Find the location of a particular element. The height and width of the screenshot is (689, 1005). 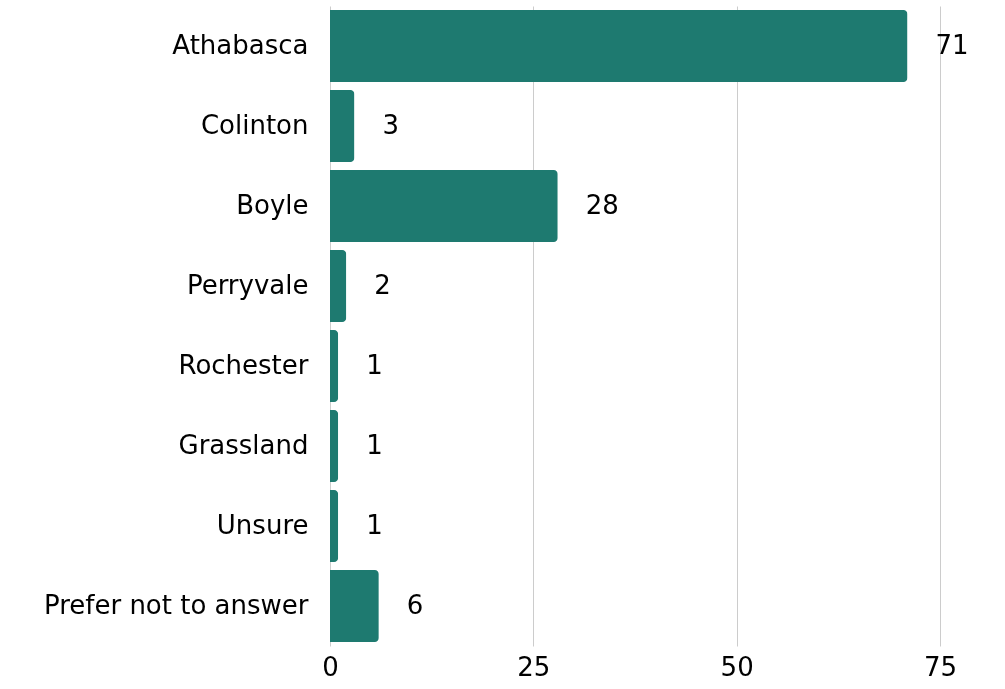

y-tick-label: Athabasca is located at coordinates (240, 45).